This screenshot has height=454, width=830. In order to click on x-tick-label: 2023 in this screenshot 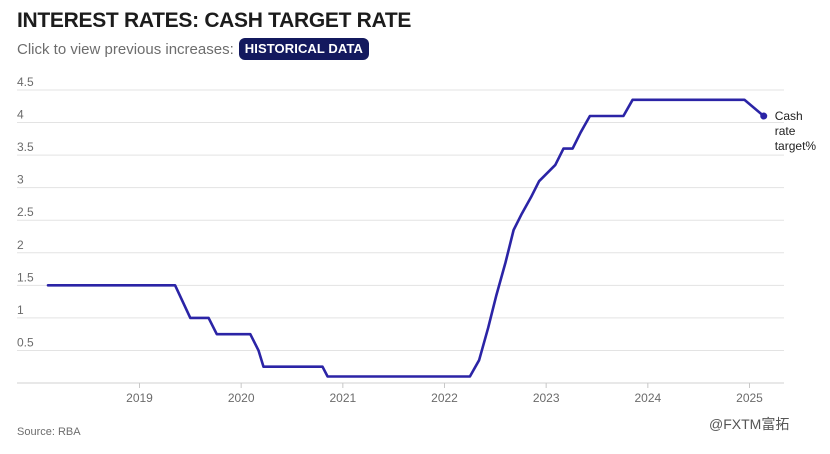, I will do `click(546, 398)`.